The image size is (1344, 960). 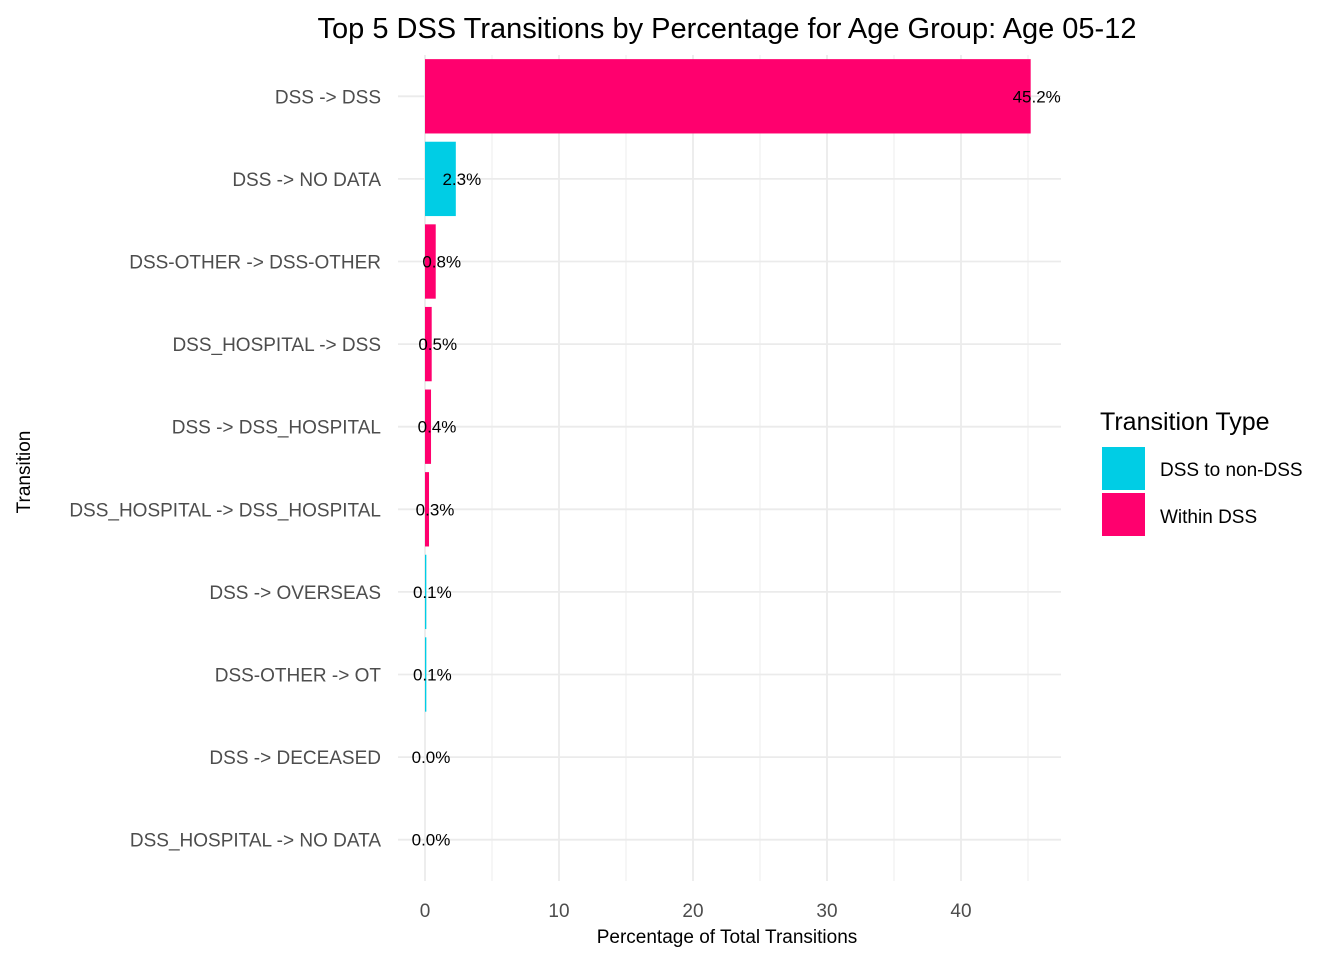 What do you see at coordinates (728, 96) in the screenshot?
I see `bar-dss-dss` at bounding box center [728, 96].